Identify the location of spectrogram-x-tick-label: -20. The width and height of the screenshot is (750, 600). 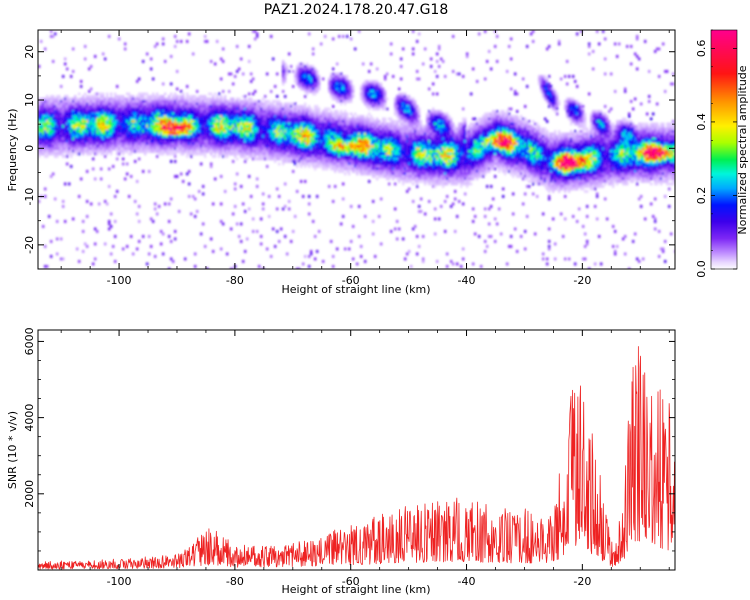
(582, 280).